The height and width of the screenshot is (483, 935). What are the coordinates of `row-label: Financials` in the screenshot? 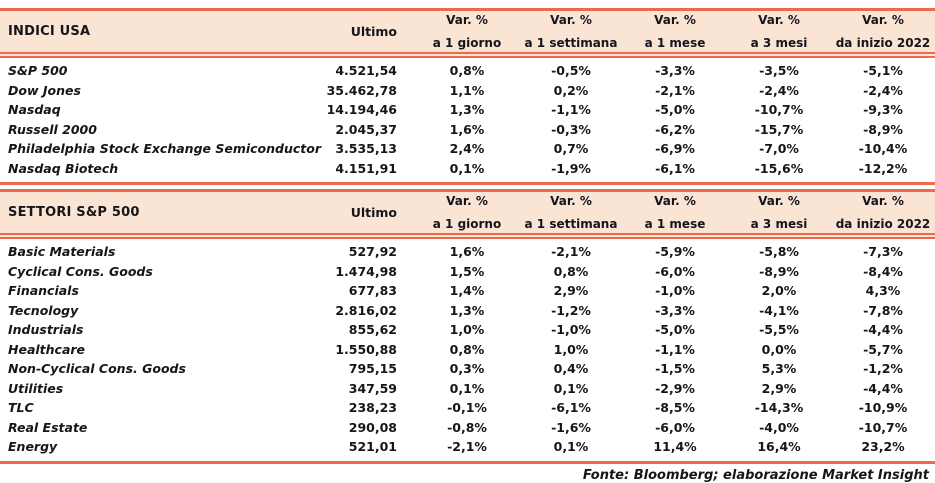 It's located at (43, 291).